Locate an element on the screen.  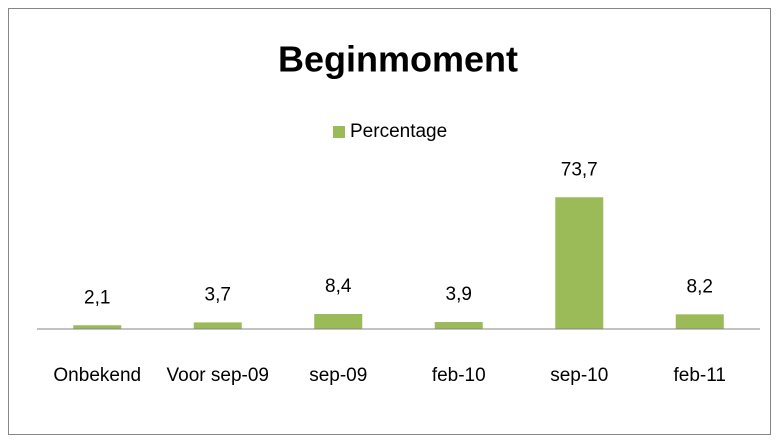
x-tick-label-box: Voor sep-09 is located at coordinates (217, 375).